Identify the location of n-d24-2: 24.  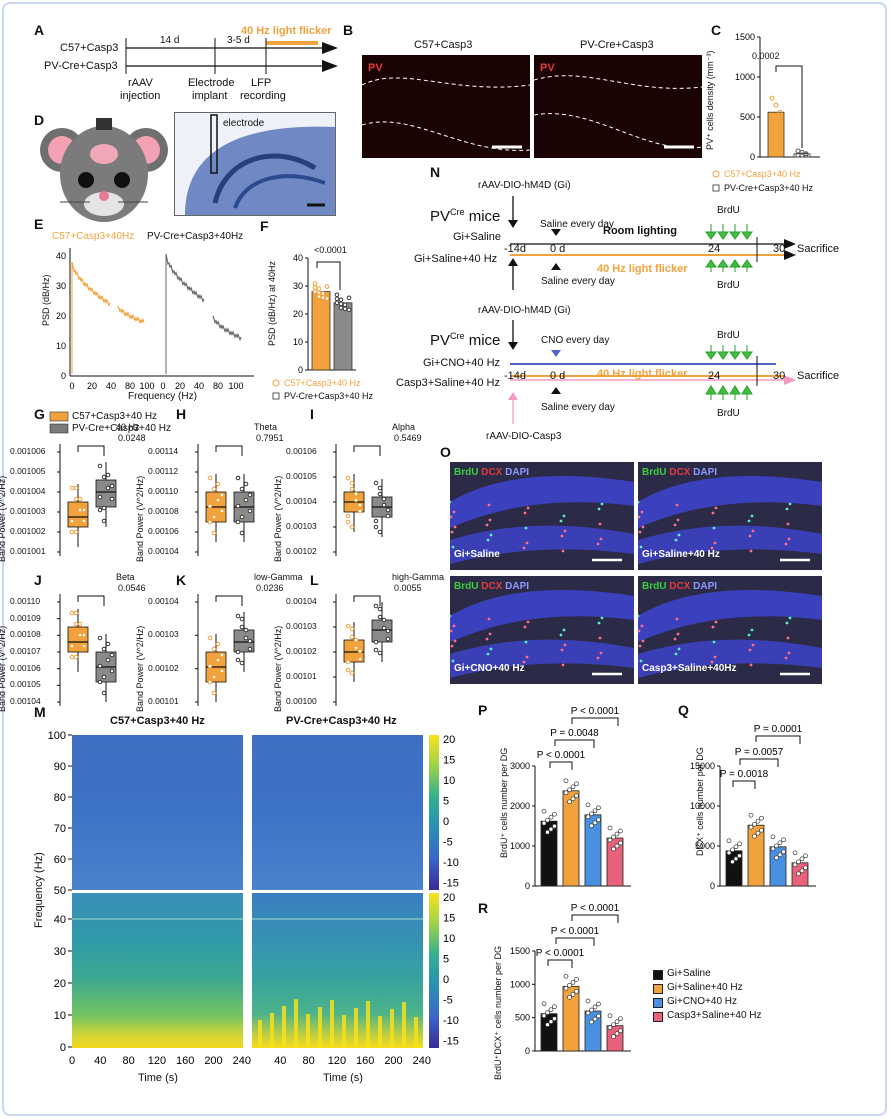
(714, 376).